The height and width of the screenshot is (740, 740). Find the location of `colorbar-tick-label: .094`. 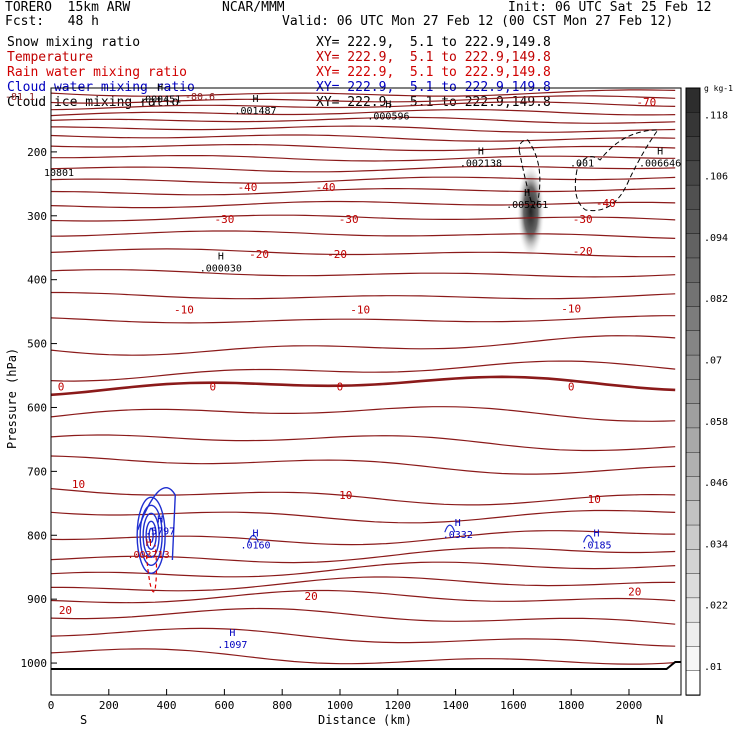

colorbar-tick-label: .094 is located at coordinates (716, 238).